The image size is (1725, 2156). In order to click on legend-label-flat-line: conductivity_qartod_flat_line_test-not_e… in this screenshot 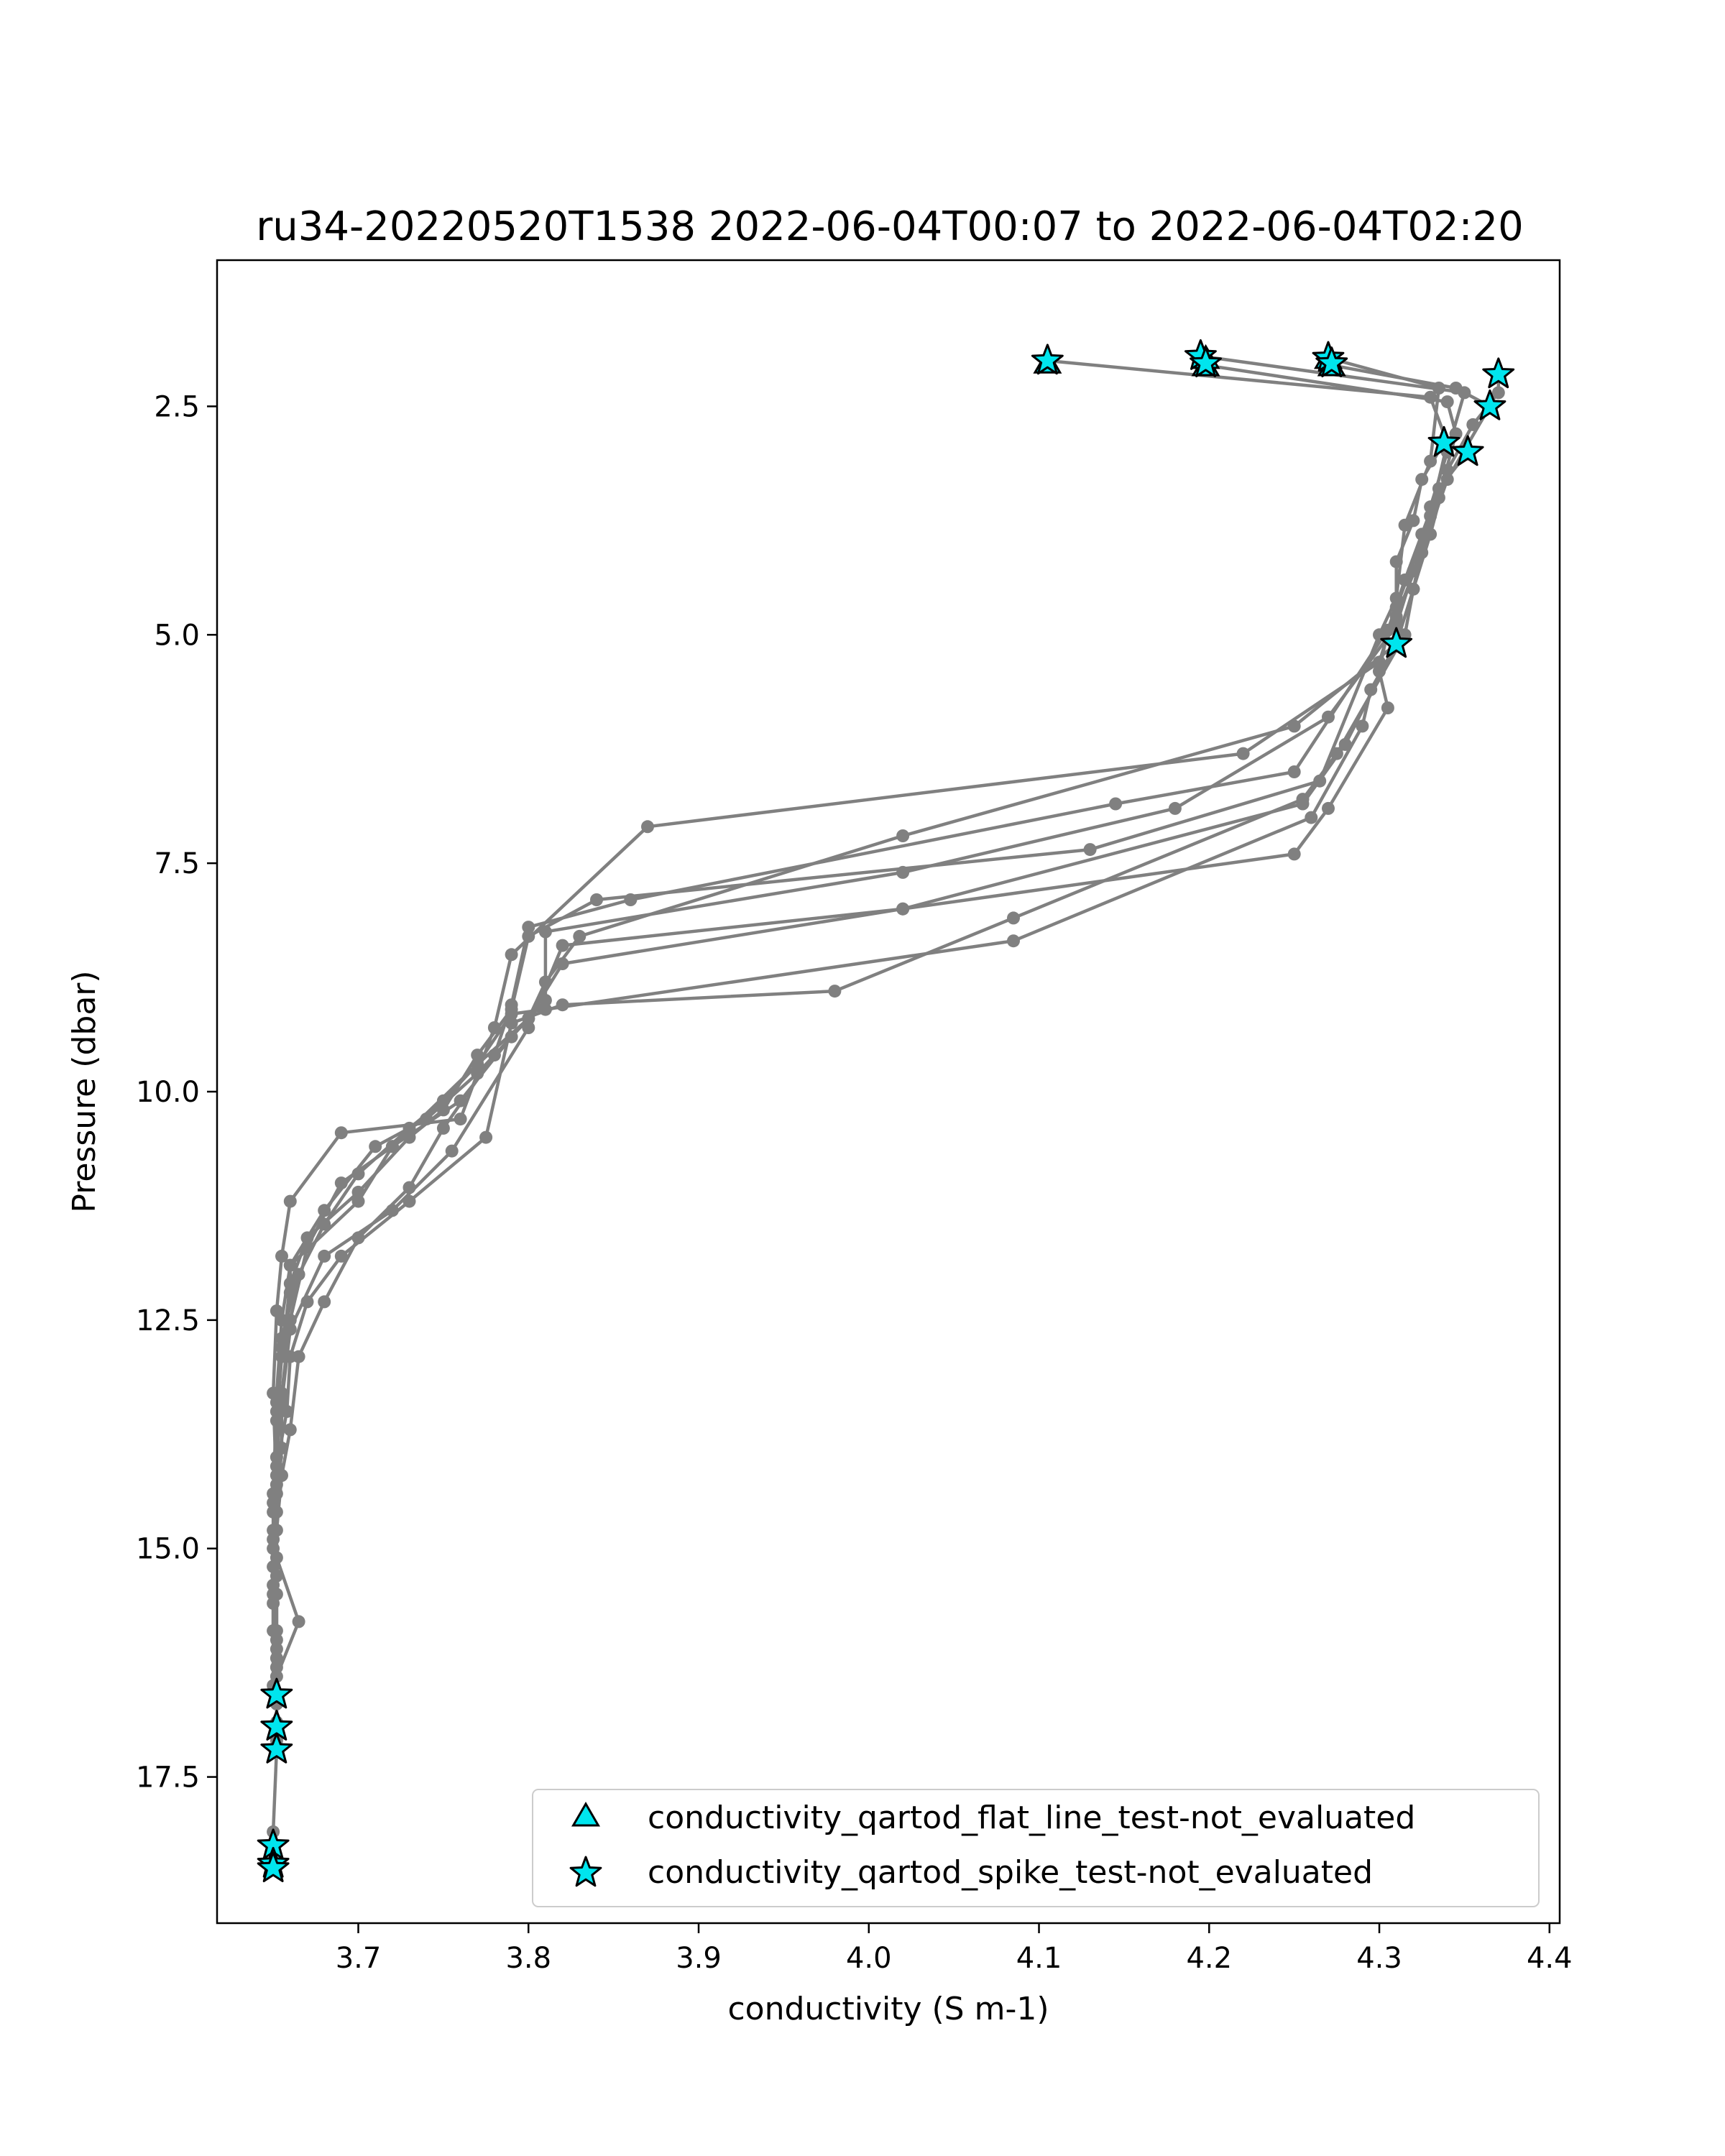, I will do `click(1031, 1818)`.